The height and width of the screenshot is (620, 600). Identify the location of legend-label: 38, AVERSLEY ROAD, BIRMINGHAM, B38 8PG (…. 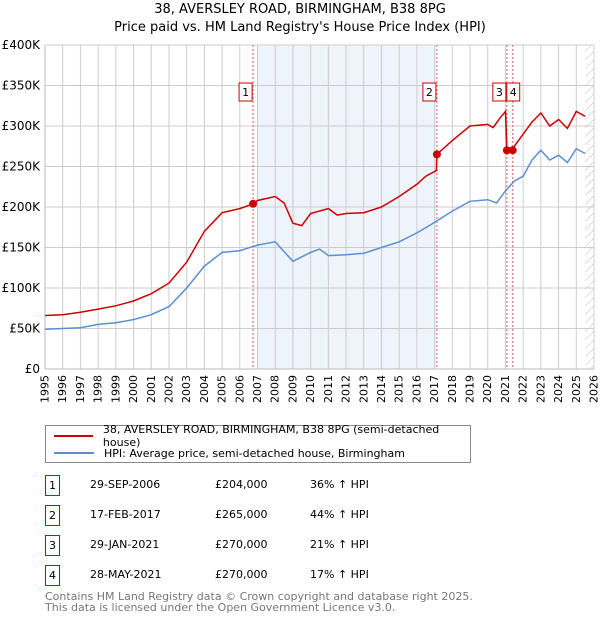
(271, 436).